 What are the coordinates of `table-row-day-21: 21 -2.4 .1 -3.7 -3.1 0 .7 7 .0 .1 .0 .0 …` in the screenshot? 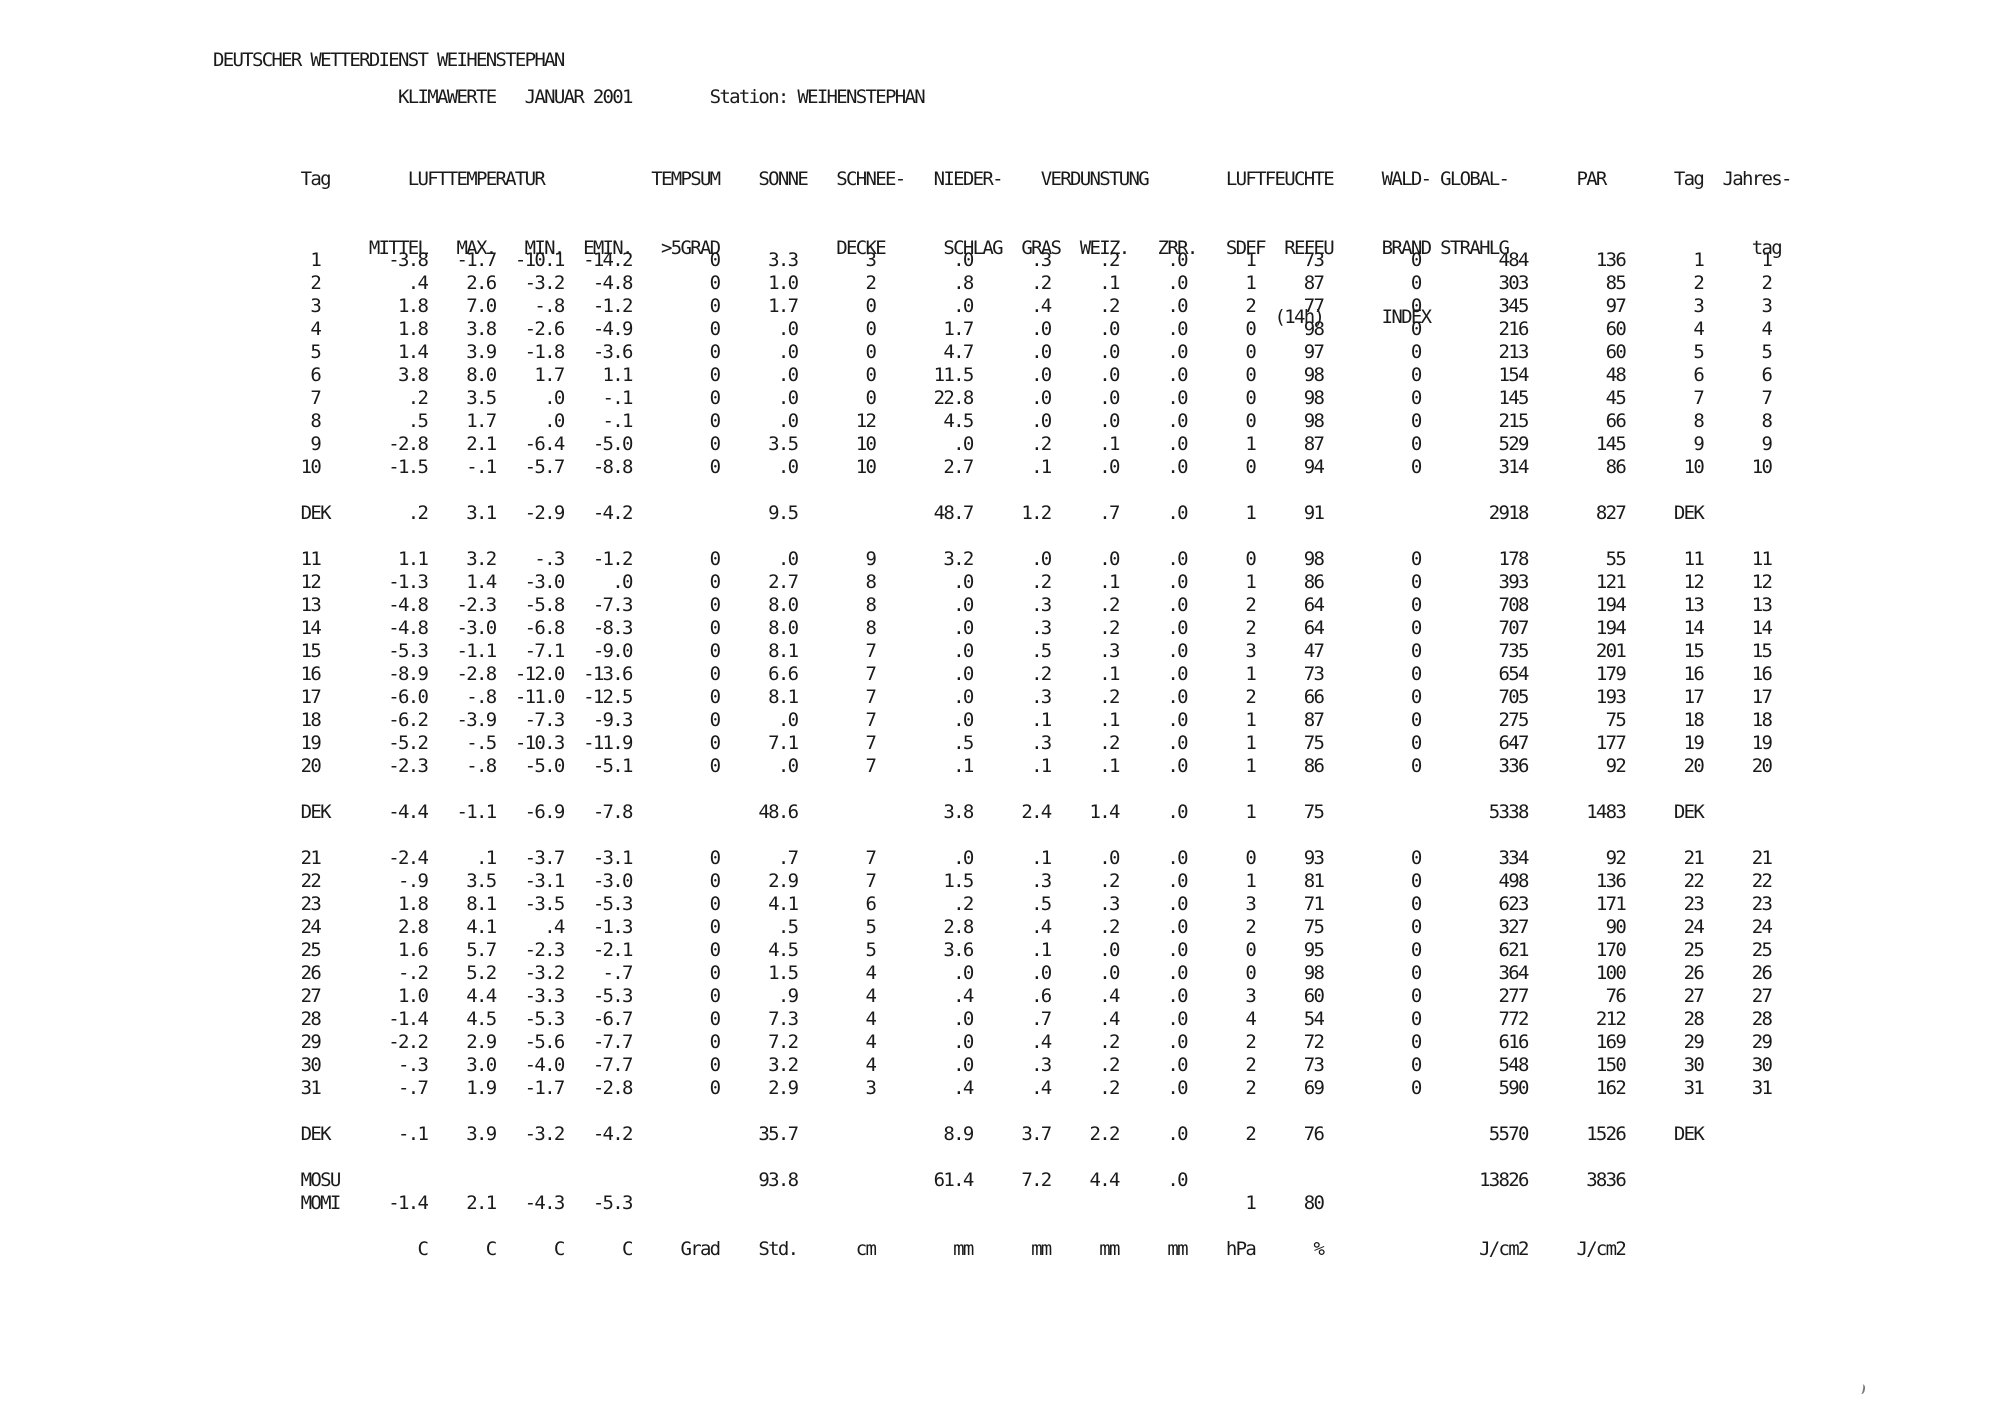 It's located at (993, 858).